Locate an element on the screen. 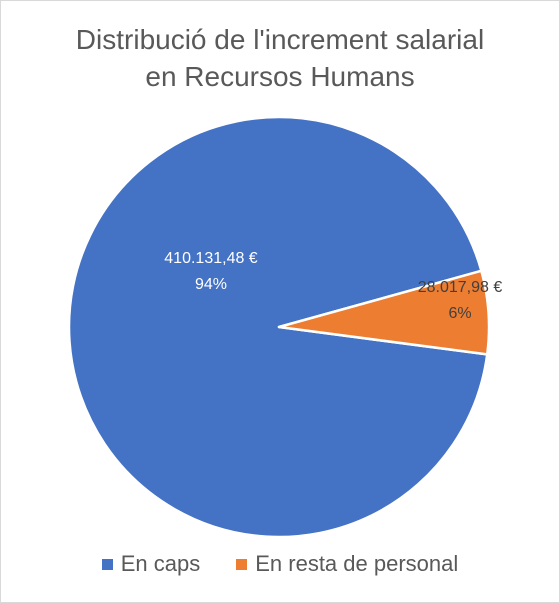 The image size is (560, 603). legend-label-en-caps: En caps is located at coordinates (160, 563).